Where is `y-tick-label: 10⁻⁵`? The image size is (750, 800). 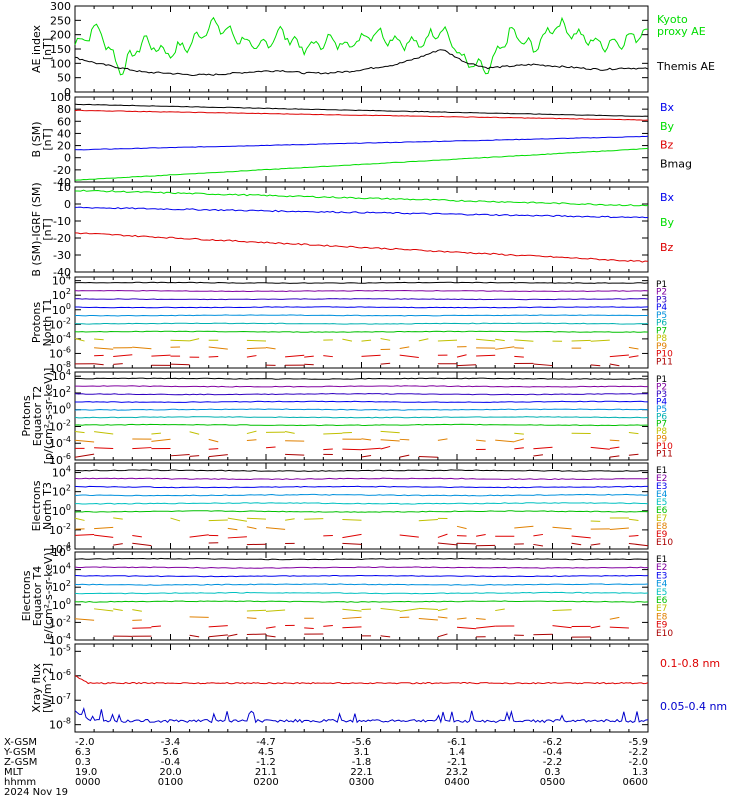
y-tick-label: 10⁻⁵ is located at coordinates (60, 650).